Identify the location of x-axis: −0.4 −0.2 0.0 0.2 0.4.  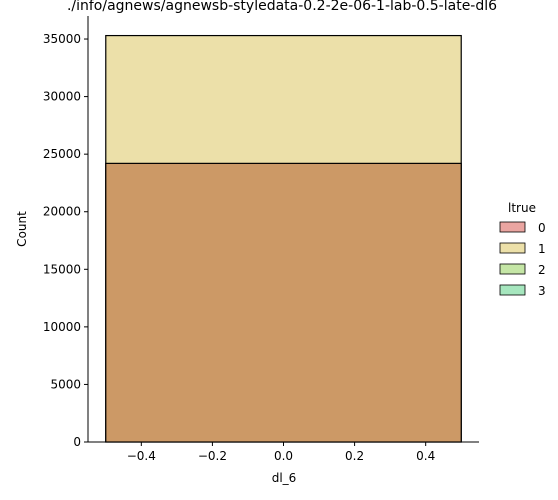
(283, 452).